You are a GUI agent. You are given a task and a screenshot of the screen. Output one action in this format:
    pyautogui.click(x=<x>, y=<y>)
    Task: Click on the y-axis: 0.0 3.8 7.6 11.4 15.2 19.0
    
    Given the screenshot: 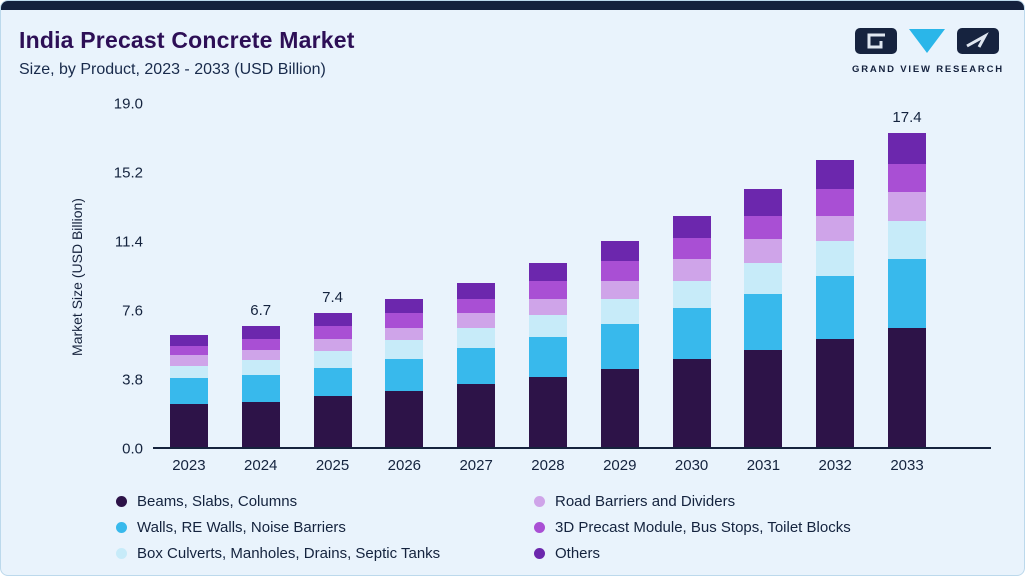 What is the action you would take?
    pyautogui.click(x=118, y=277)
    